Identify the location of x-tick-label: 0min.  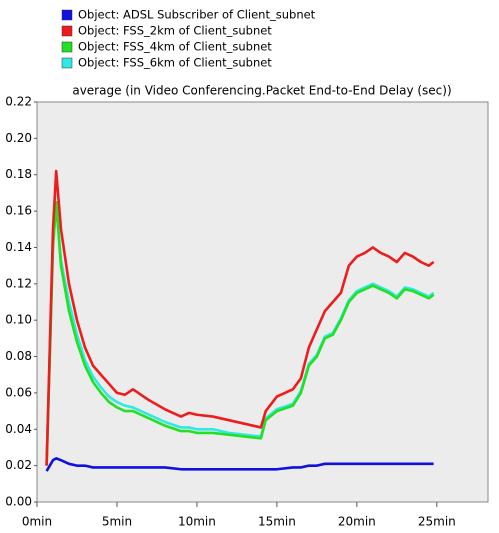
(37, 522).